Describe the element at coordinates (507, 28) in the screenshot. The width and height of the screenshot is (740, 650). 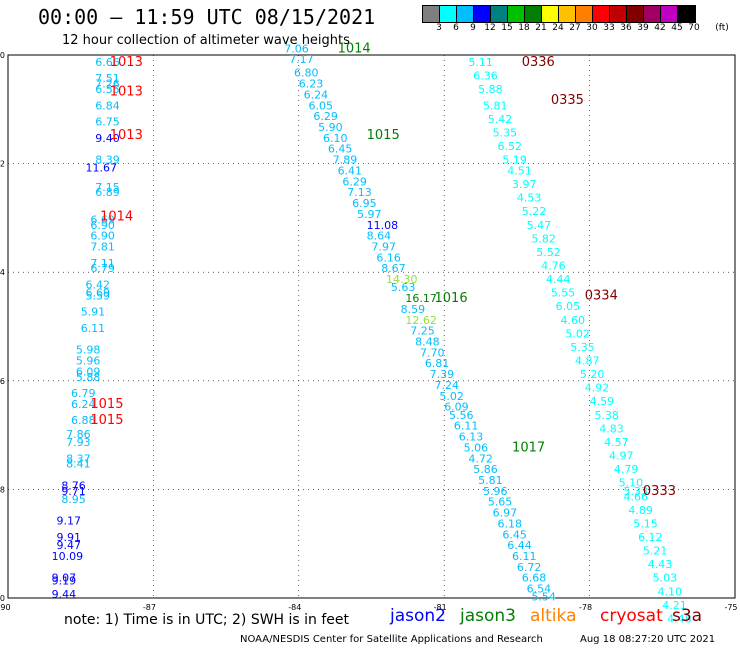
I see `legend-label: 15` at that location.